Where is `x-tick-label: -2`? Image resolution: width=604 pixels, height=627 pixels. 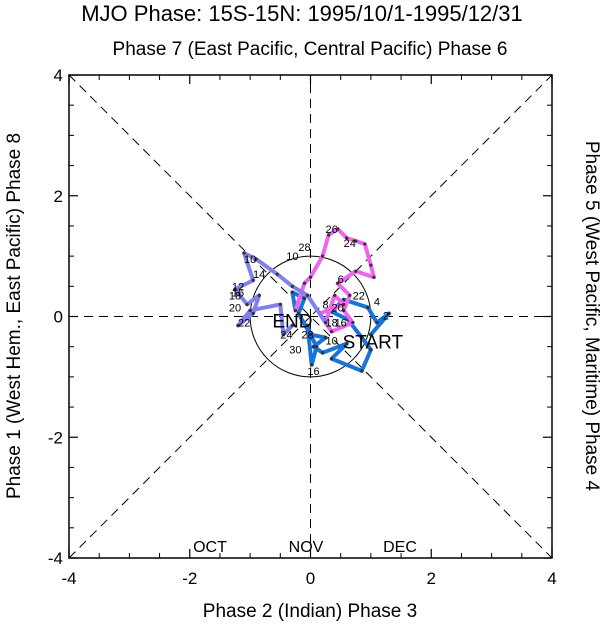 x-tick-label: -2 is located at coordinates (189, 578).